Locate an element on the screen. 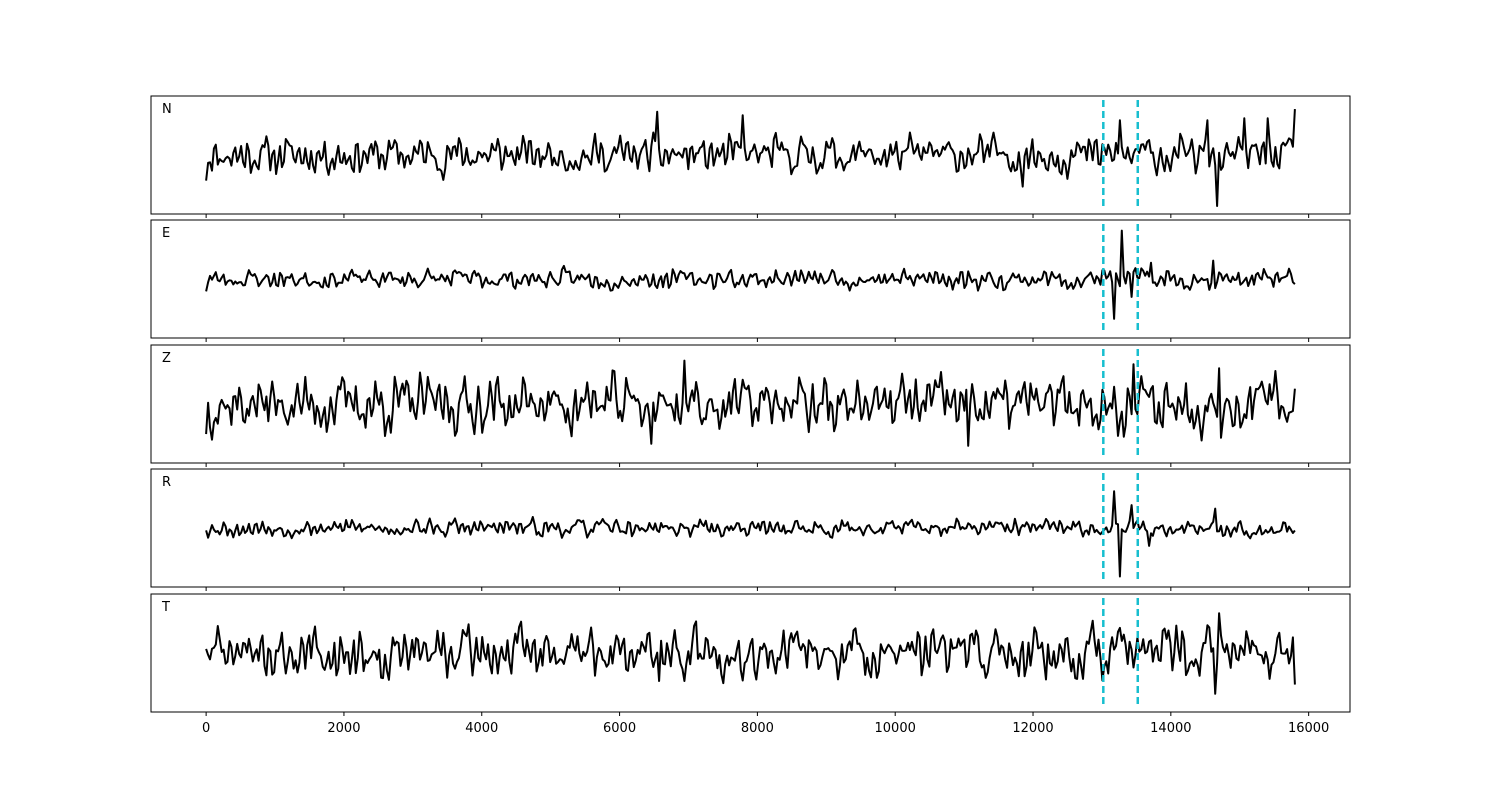  channel-label-t: T is located at coordinates (165, 607).